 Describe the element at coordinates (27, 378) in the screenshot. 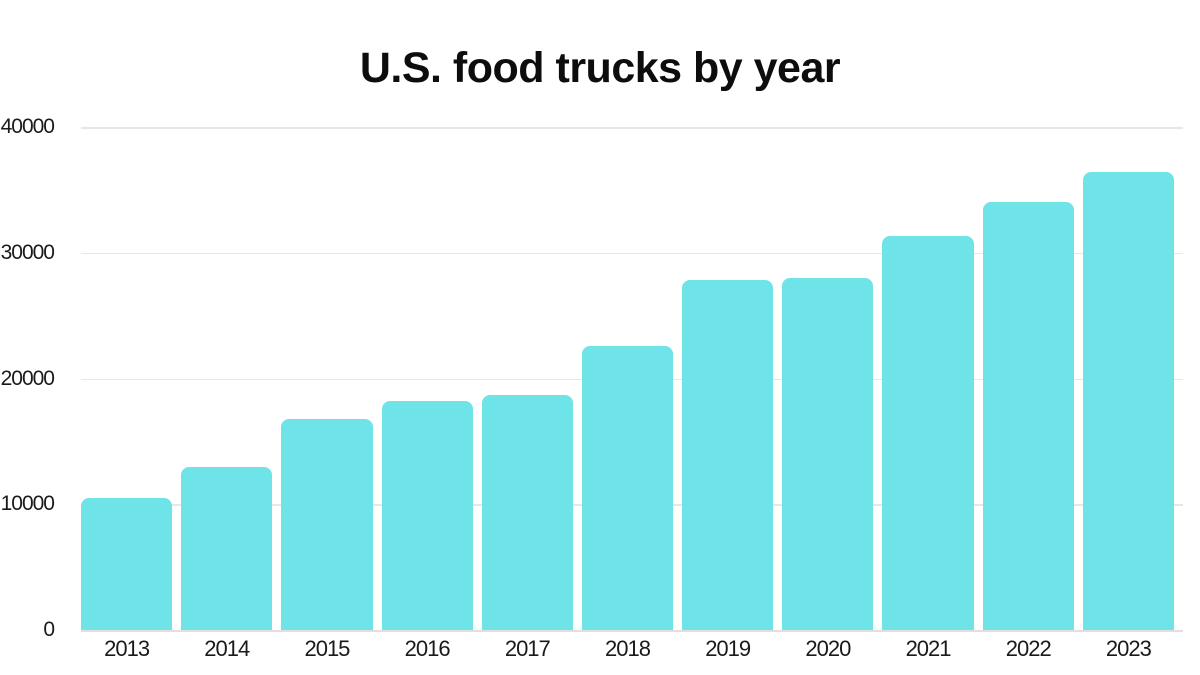

I see `y-tick-20000: 20000` at that location.